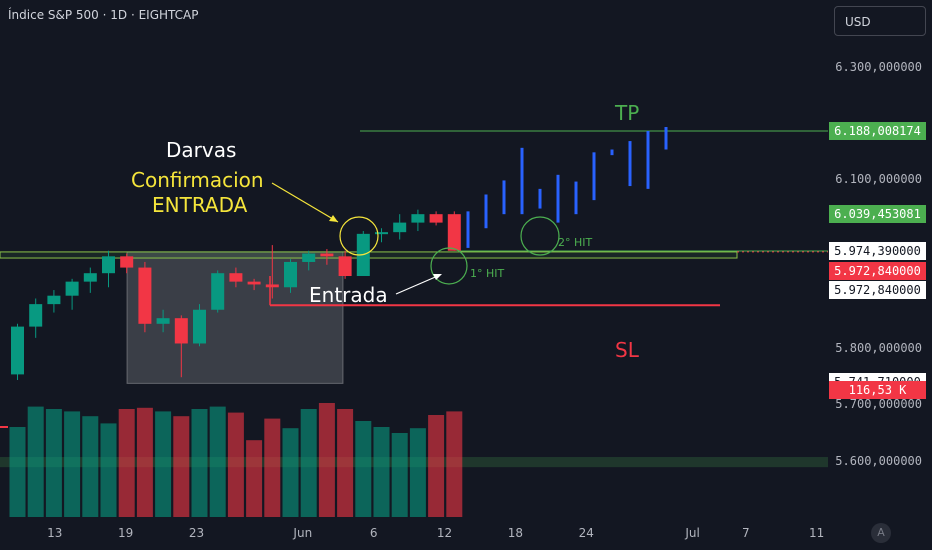 The height and width of the screenshot is (550, 932). I want to click on hit1-label: 1° HIT, so click(487, 273).